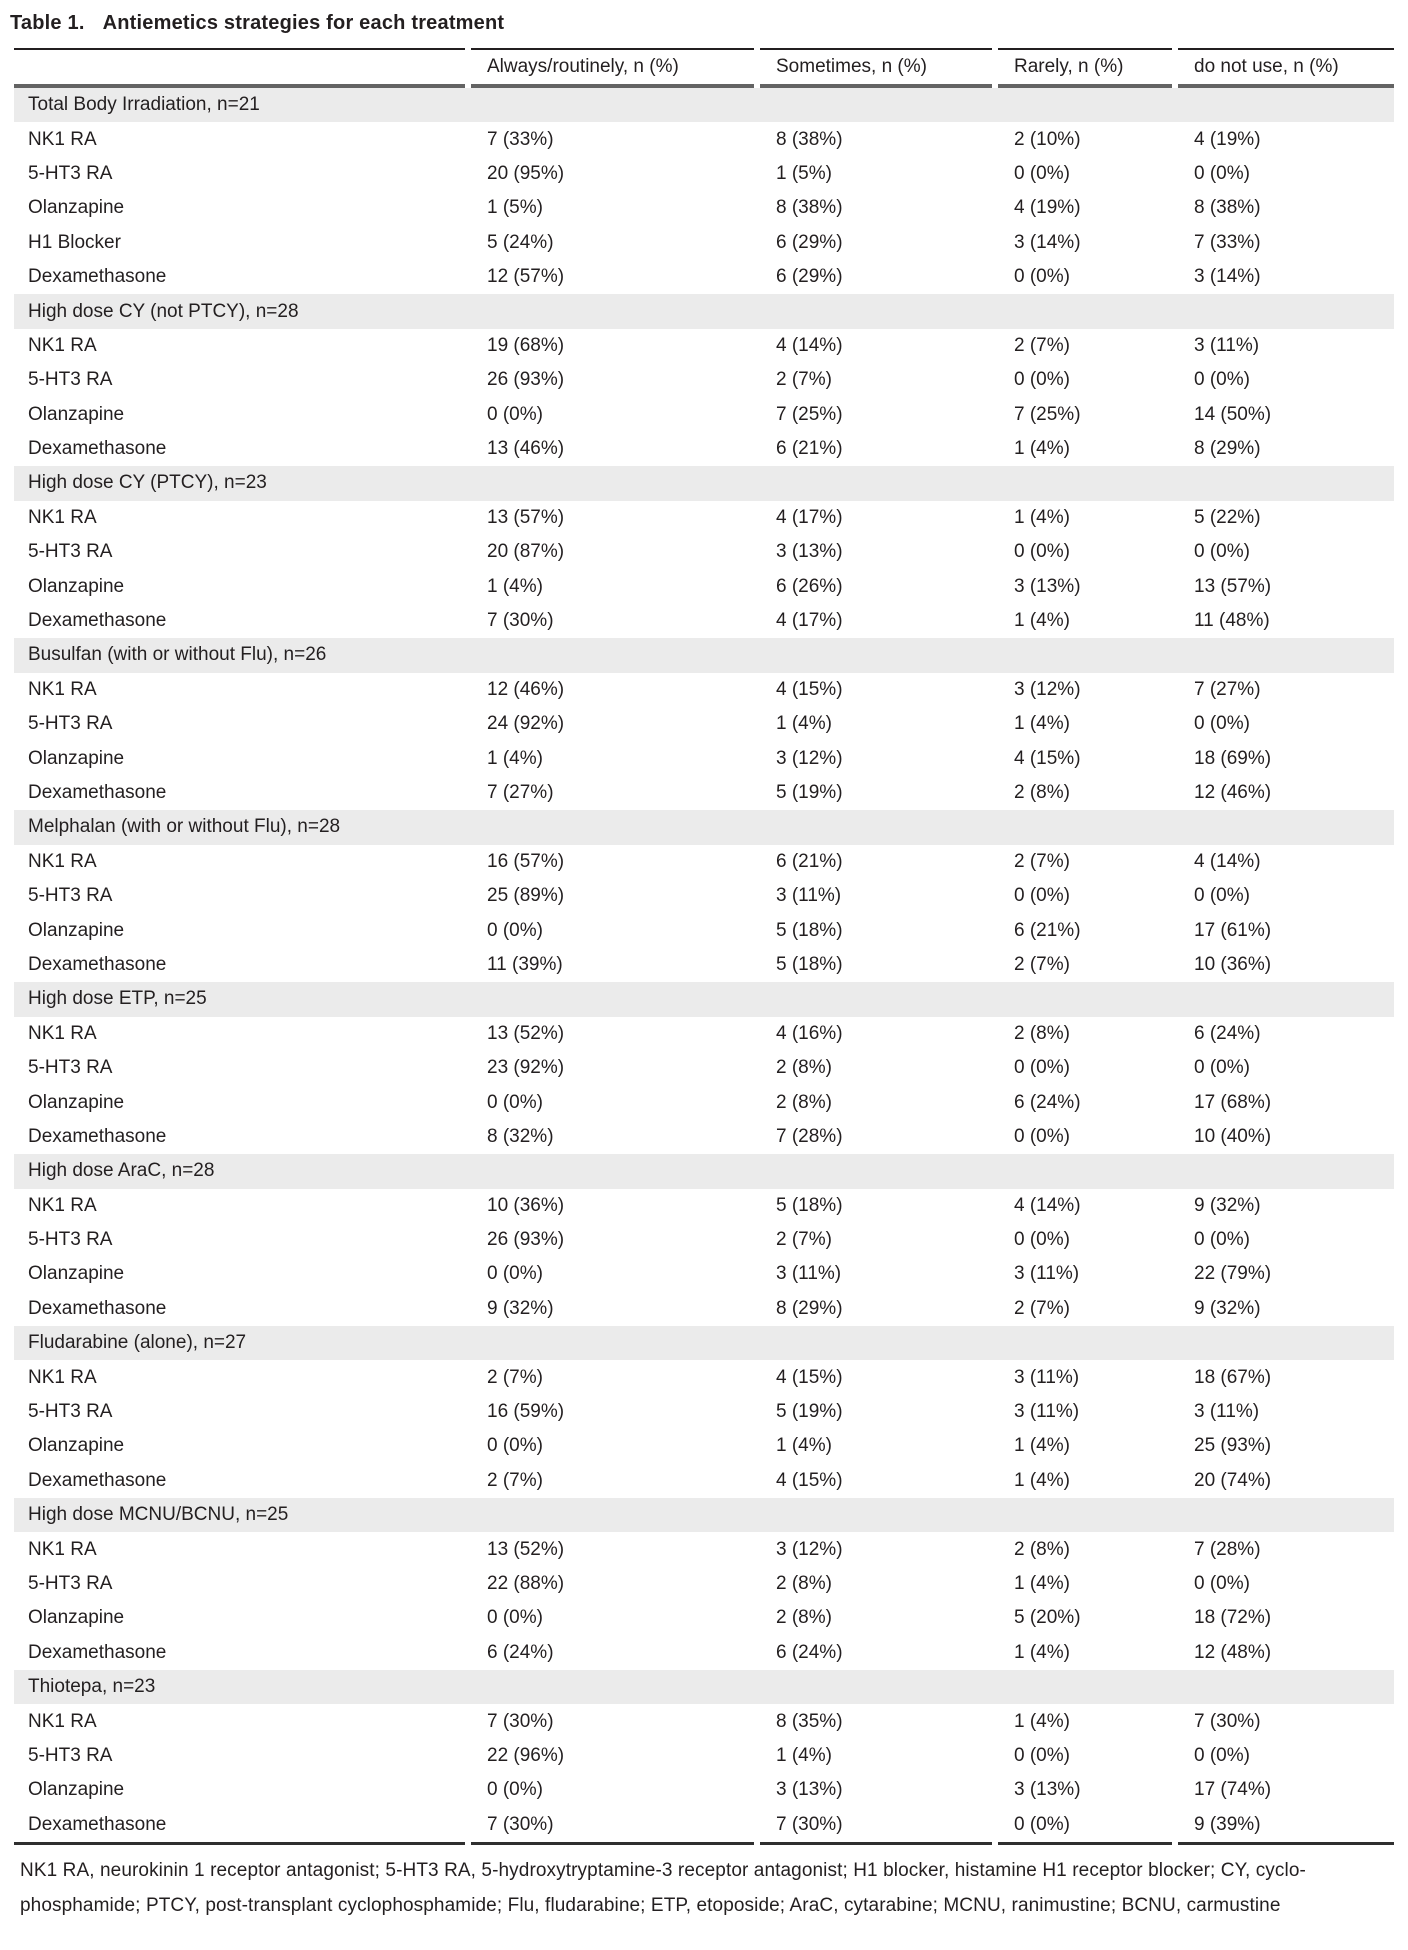 The width and height of the screenshot is (1408, 1950). I want to click on table-row: NK1 RA 2 (7%) 4 (15%) 3 (11%) 18 (67%), so click(704, 1377).